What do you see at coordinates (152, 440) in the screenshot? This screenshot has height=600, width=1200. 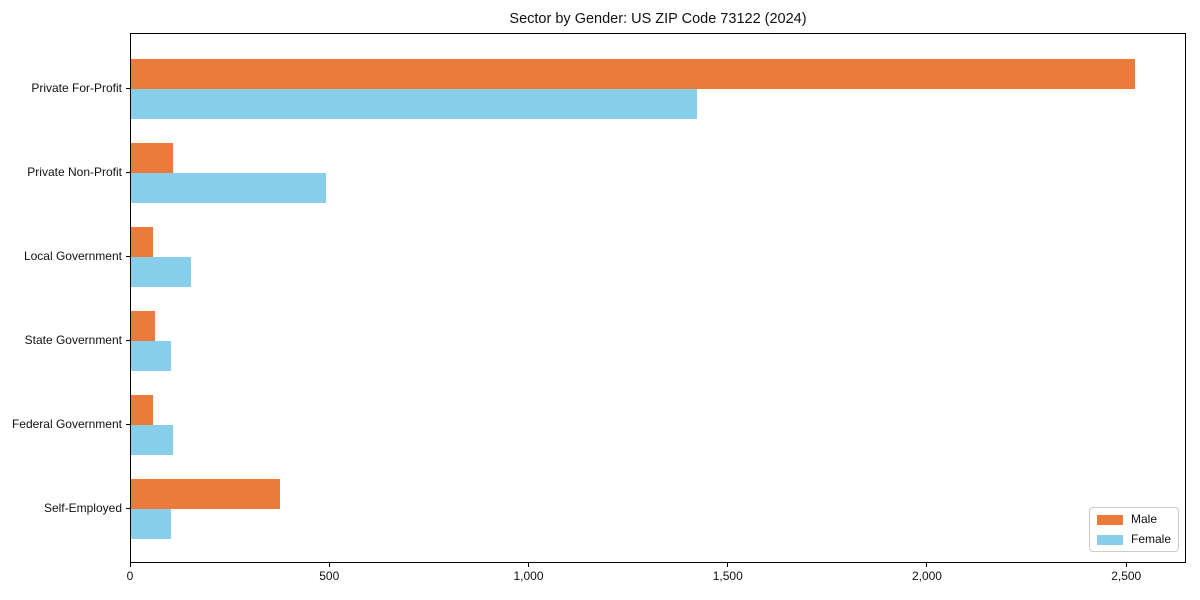 I see `bar-female-federal-government` at bounding box center [152, 440].